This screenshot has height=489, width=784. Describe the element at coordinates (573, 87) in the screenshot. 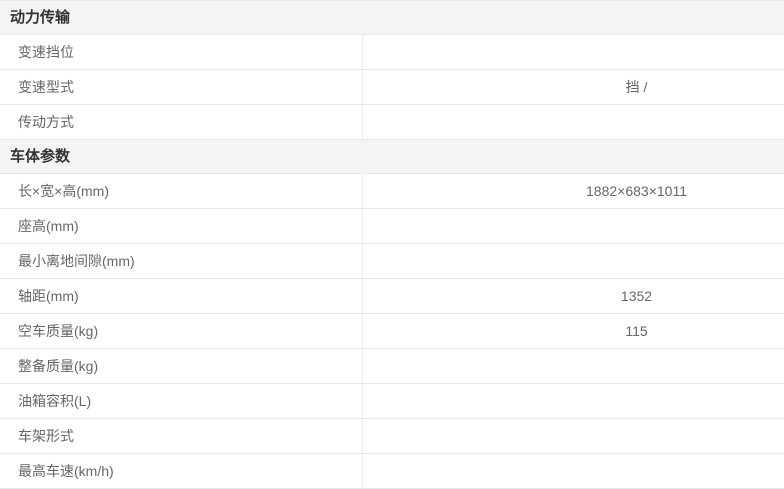

I see `row-value: 挡 /` at that location.